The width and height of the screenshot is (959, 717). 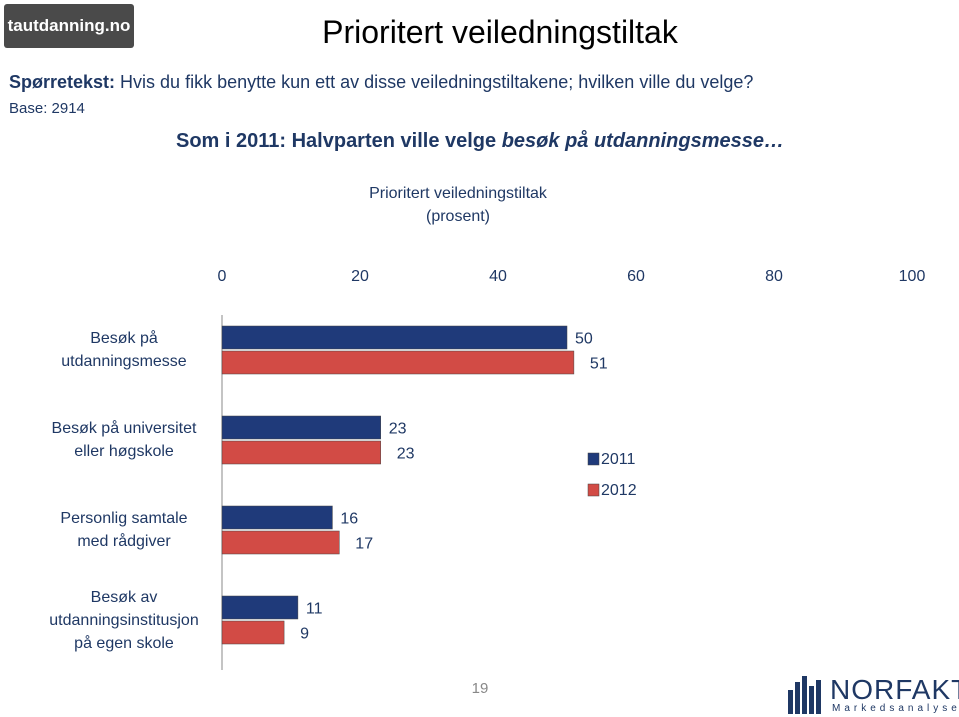 I want to click on x-tick-label: 80, so click(x=774, y=276).